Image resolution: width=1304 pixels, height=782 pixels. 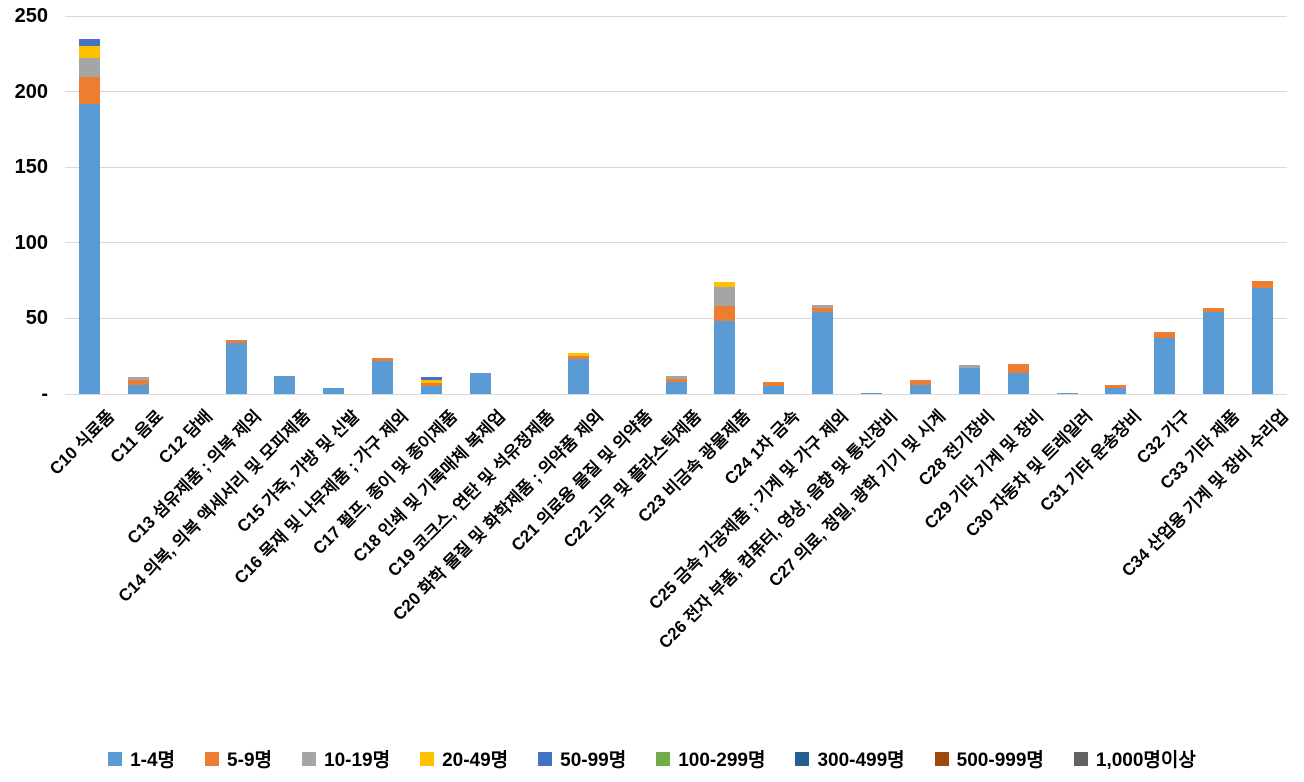 What do you see at coordinates (44, 394) in the screenshot?
I see `y-axis-label: -` at bounding box center [44, 394].